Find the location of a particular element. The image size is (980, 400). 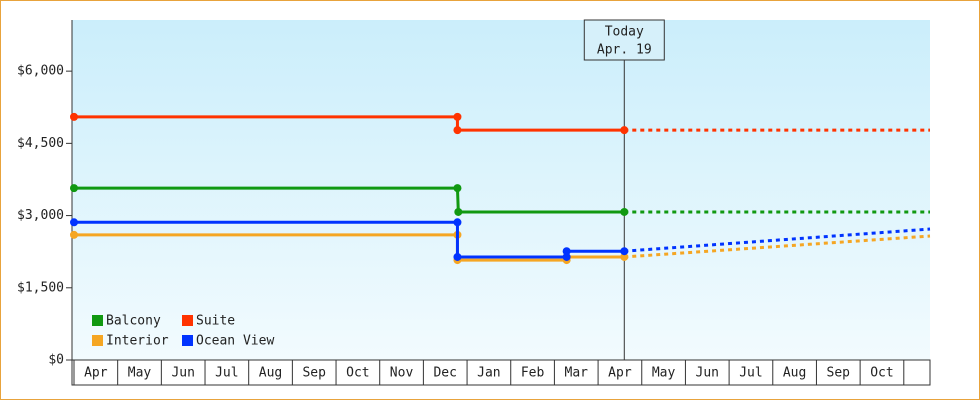

legend-label: Ocean View is located at coordinates (235, 341).